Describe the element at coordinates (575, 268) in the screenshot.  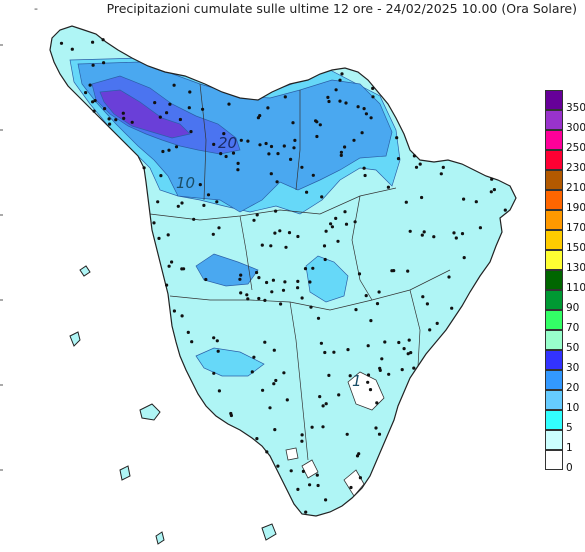
I see `legend-label-130: 130` at that location.